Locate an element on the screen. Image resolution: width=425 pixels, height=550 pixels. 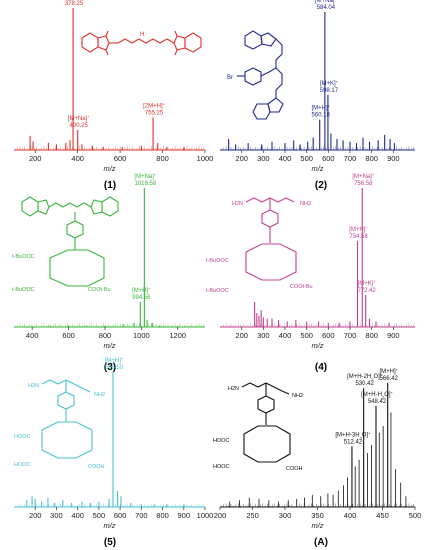
acid-label-5a: HOOC is located at coordinates (22, 437).